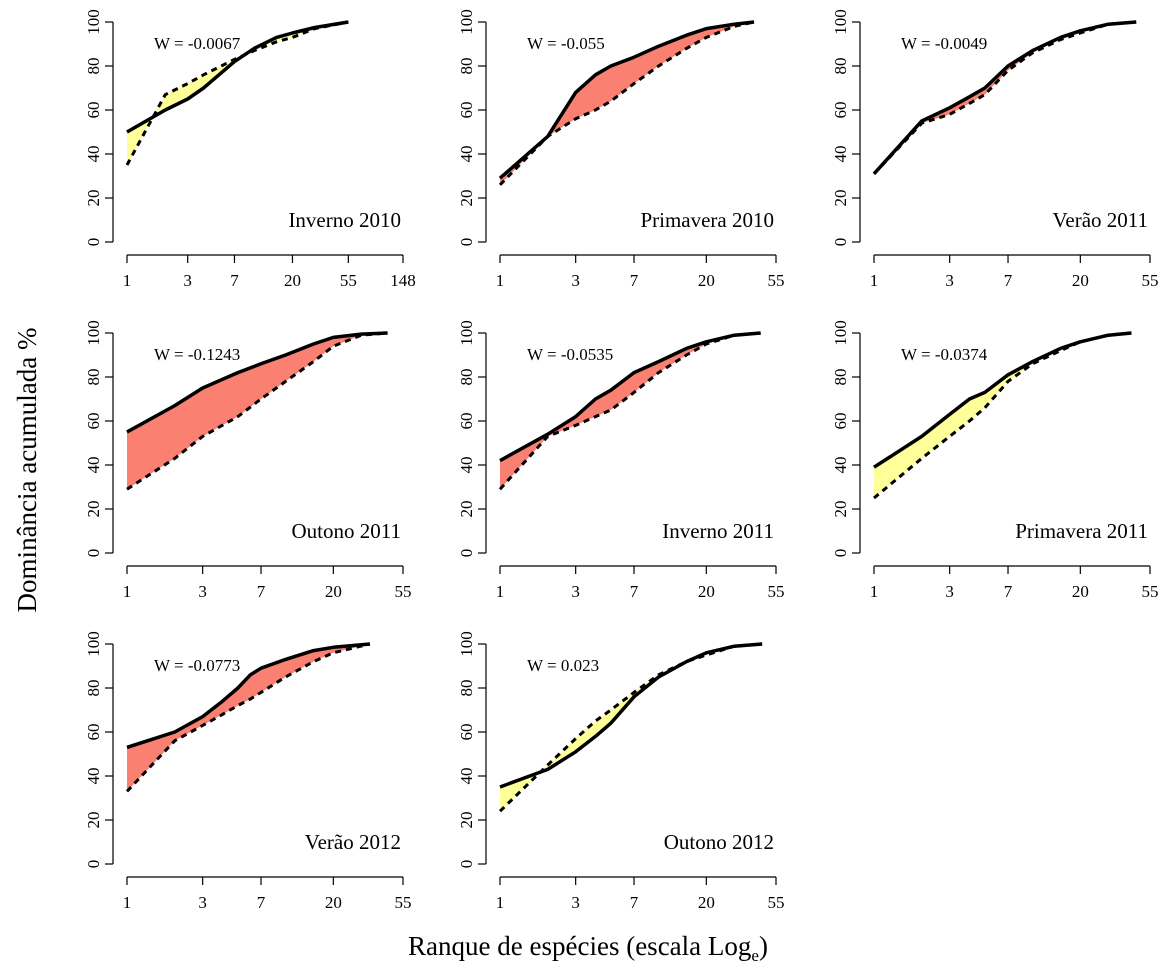 The width and height of the screenshot is (1170, 969). Describe the element at coordinates (944, 43) in the screenshot. I see `annotation: W = -0.0049` at that location.